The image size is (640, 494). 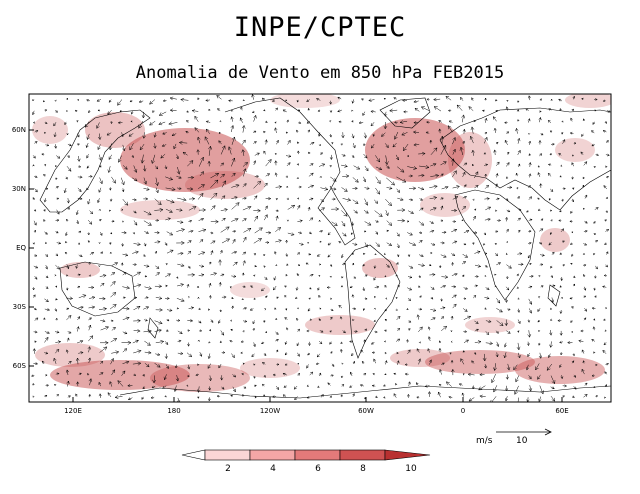 I want to click on reference-vector-value: 10, so click(x=522, y=441).